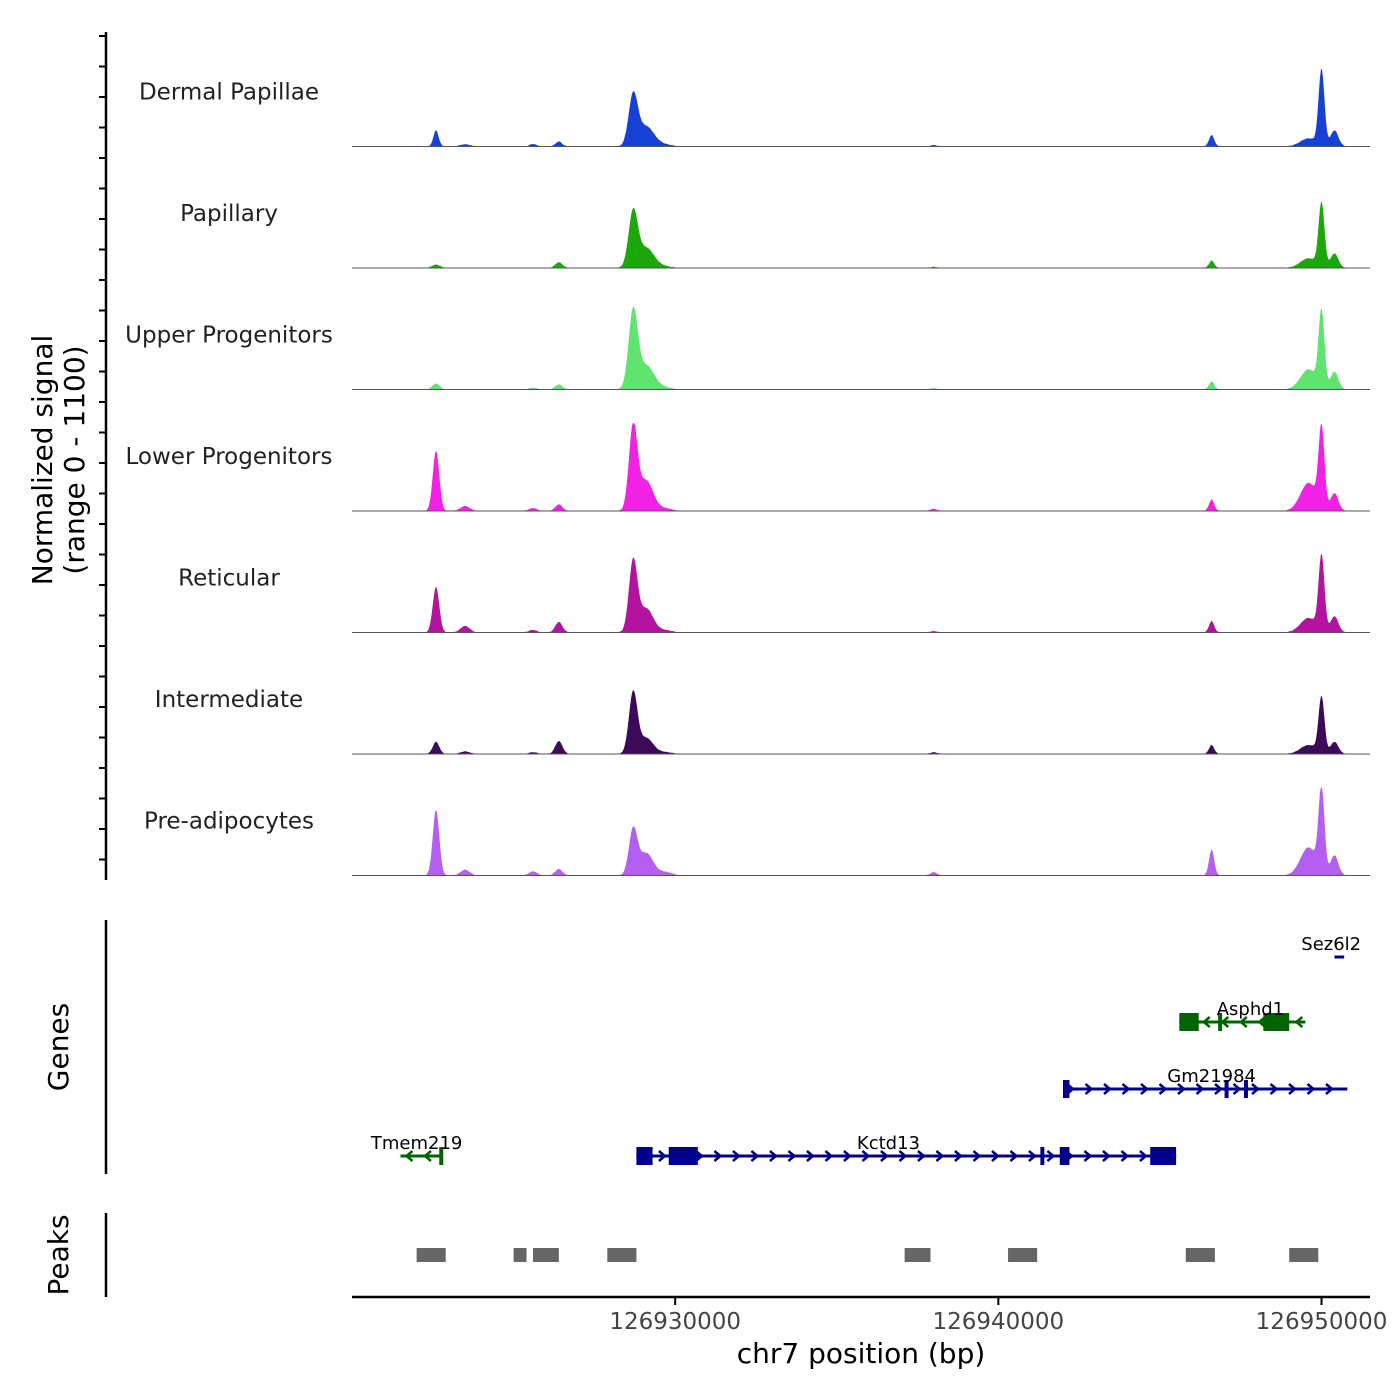 The height and width of the screenshot is (1400, 1400). Describe the element at coordinates (229, 457) in the screenshot. I see `track-label: Lower Progenitors` at that location.